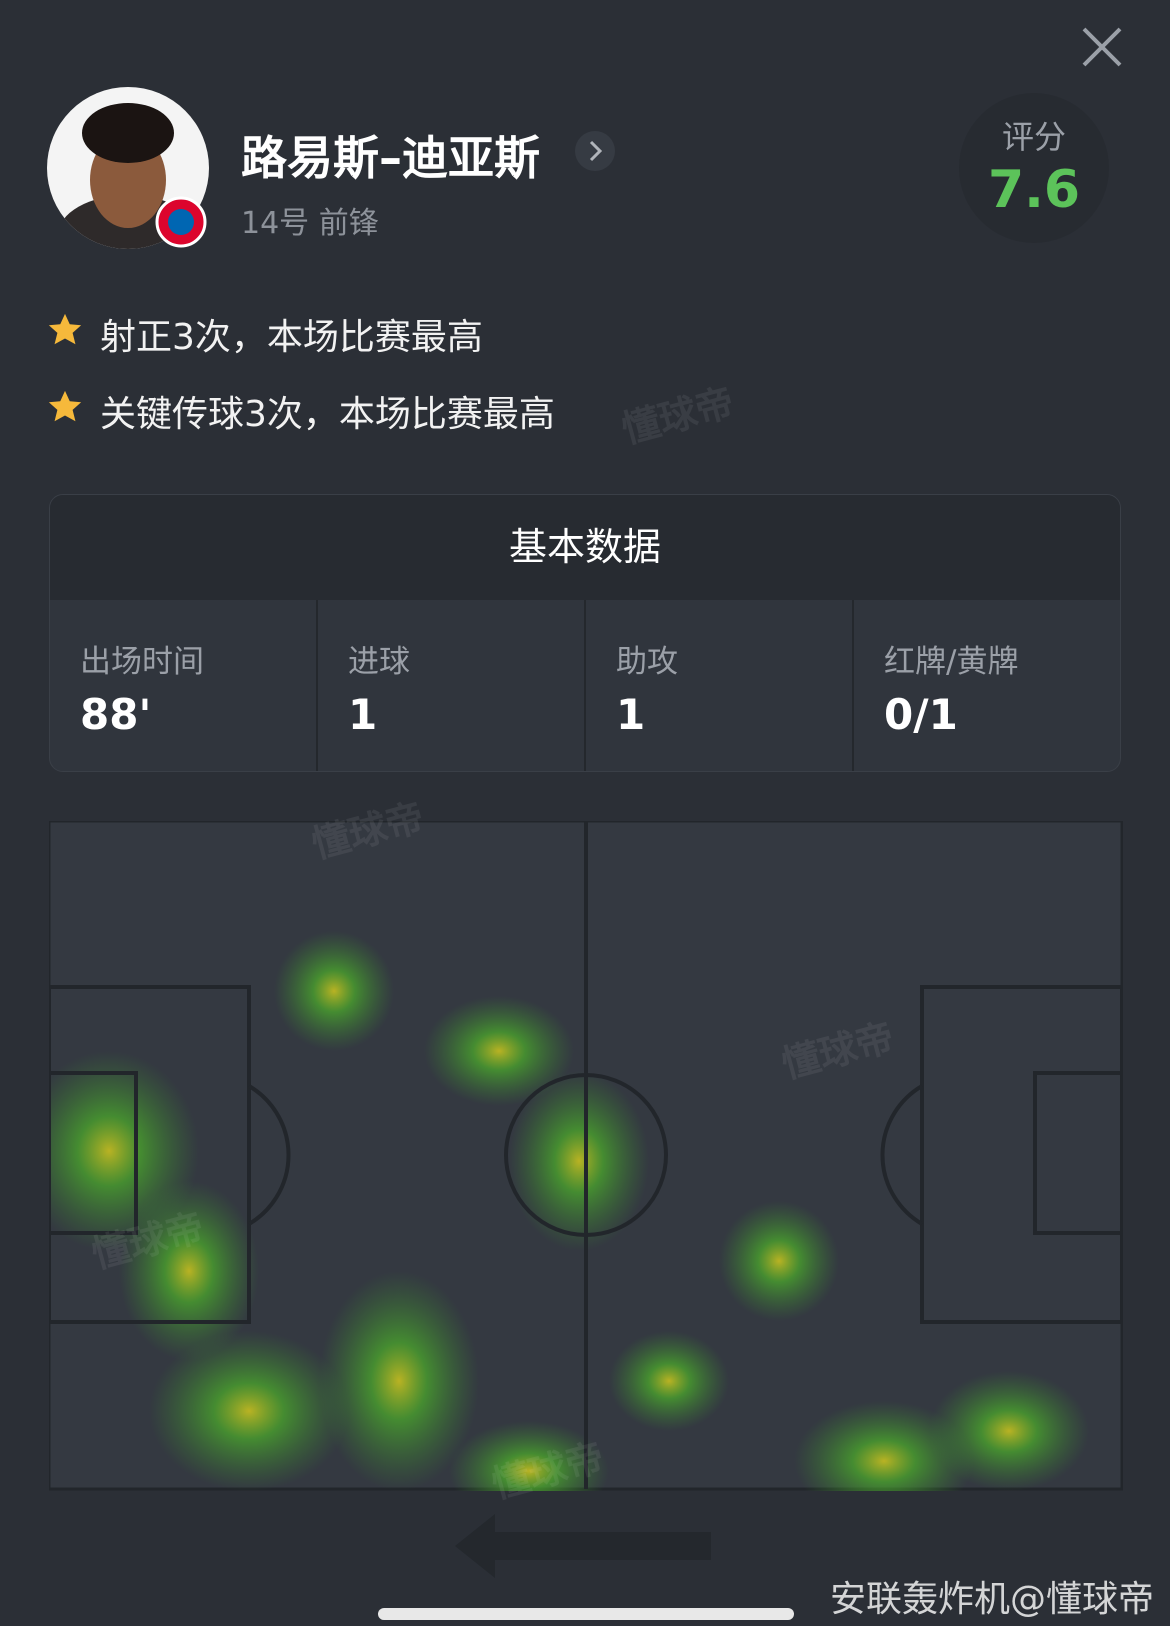 The height and width of the screenshot is (1626, 1170). What do you see at coordinates (595, 151) in the screenshot?
I see `profile-link` at bounding box center [595, 151].